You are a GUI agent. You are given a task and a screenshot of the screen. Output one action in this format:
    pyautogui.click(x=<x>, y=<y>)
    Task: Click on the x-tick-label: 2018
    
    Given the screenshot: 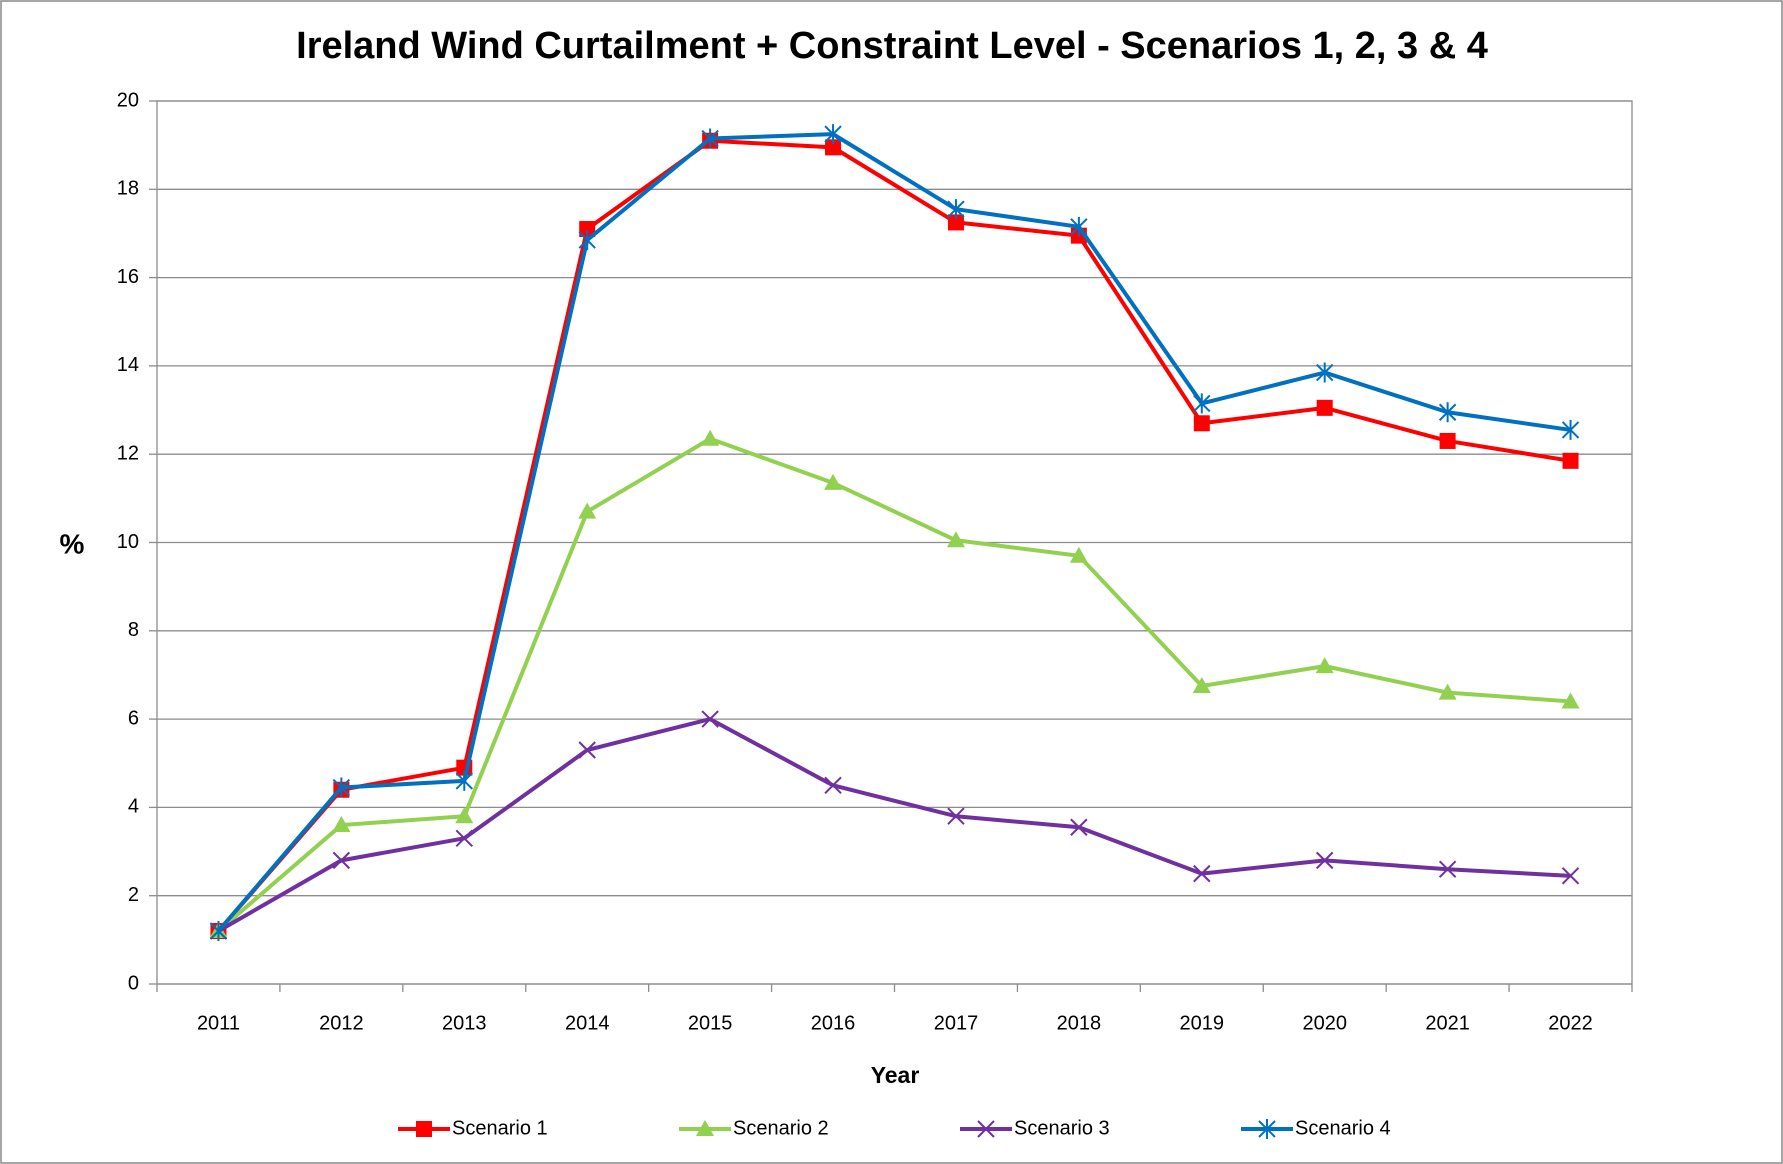 What is the action you would take?
    pyautogui.click(x=1079, y=1023)
    